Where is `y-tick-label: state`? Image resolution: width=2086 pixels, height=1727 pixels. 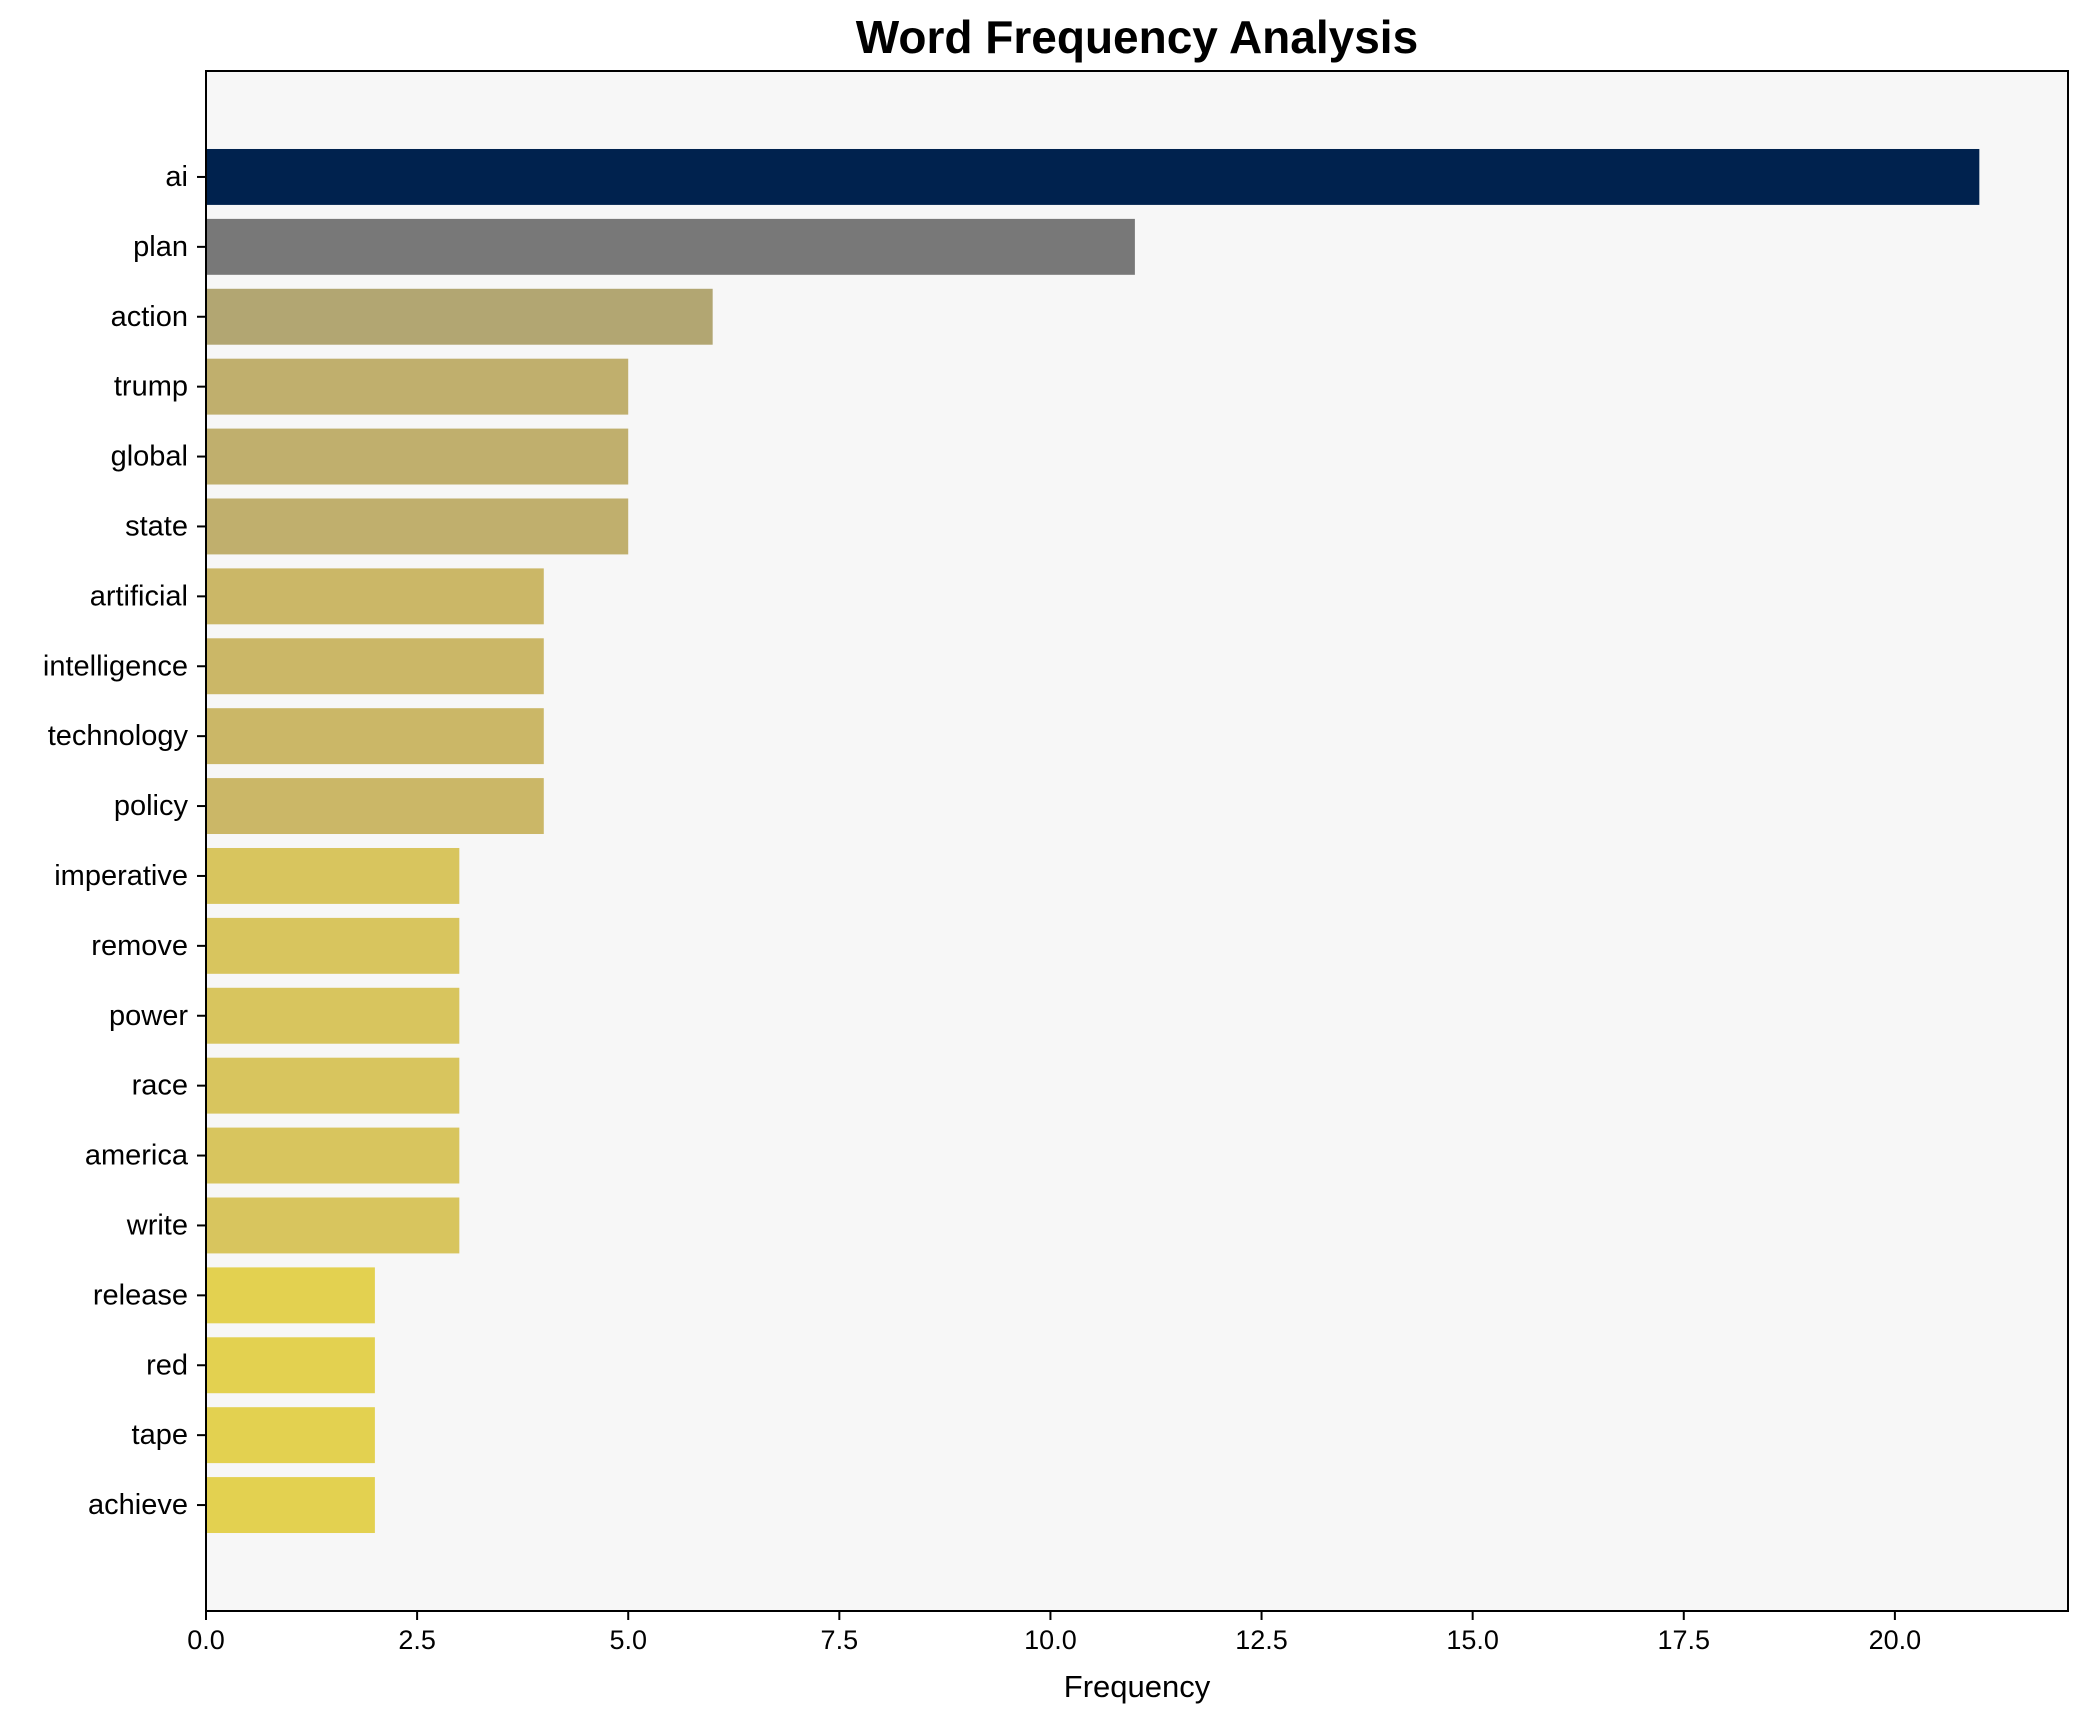 y-tick-label: state is located at coordinates (156, 526).